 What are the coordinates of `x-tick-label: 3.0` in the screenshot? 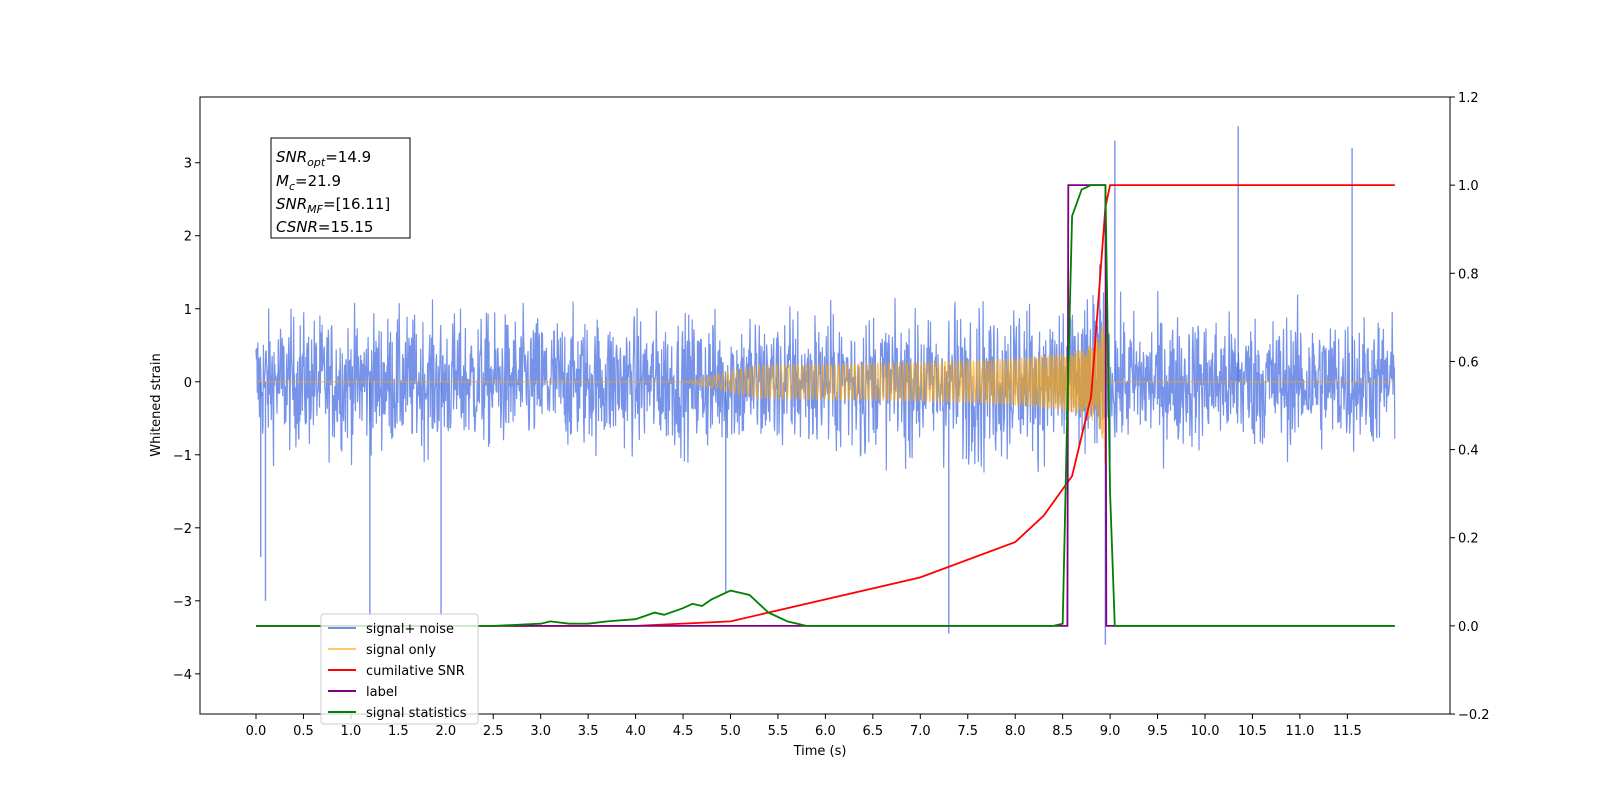 It's located at (540, 731).